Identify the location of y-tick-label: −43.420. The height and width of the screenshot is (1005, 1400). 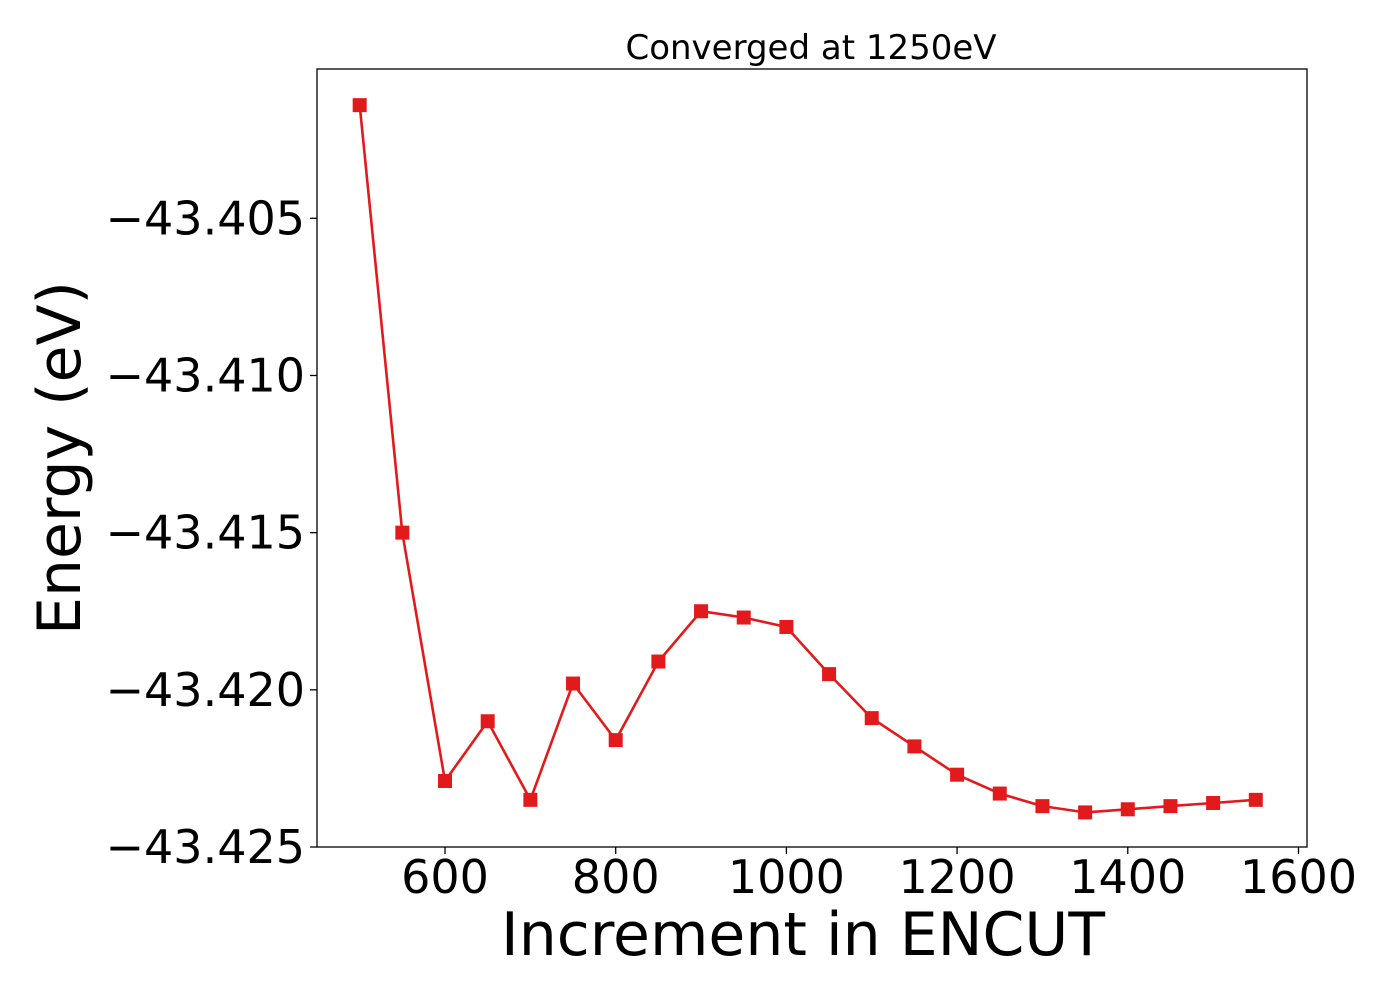
(206, 690).